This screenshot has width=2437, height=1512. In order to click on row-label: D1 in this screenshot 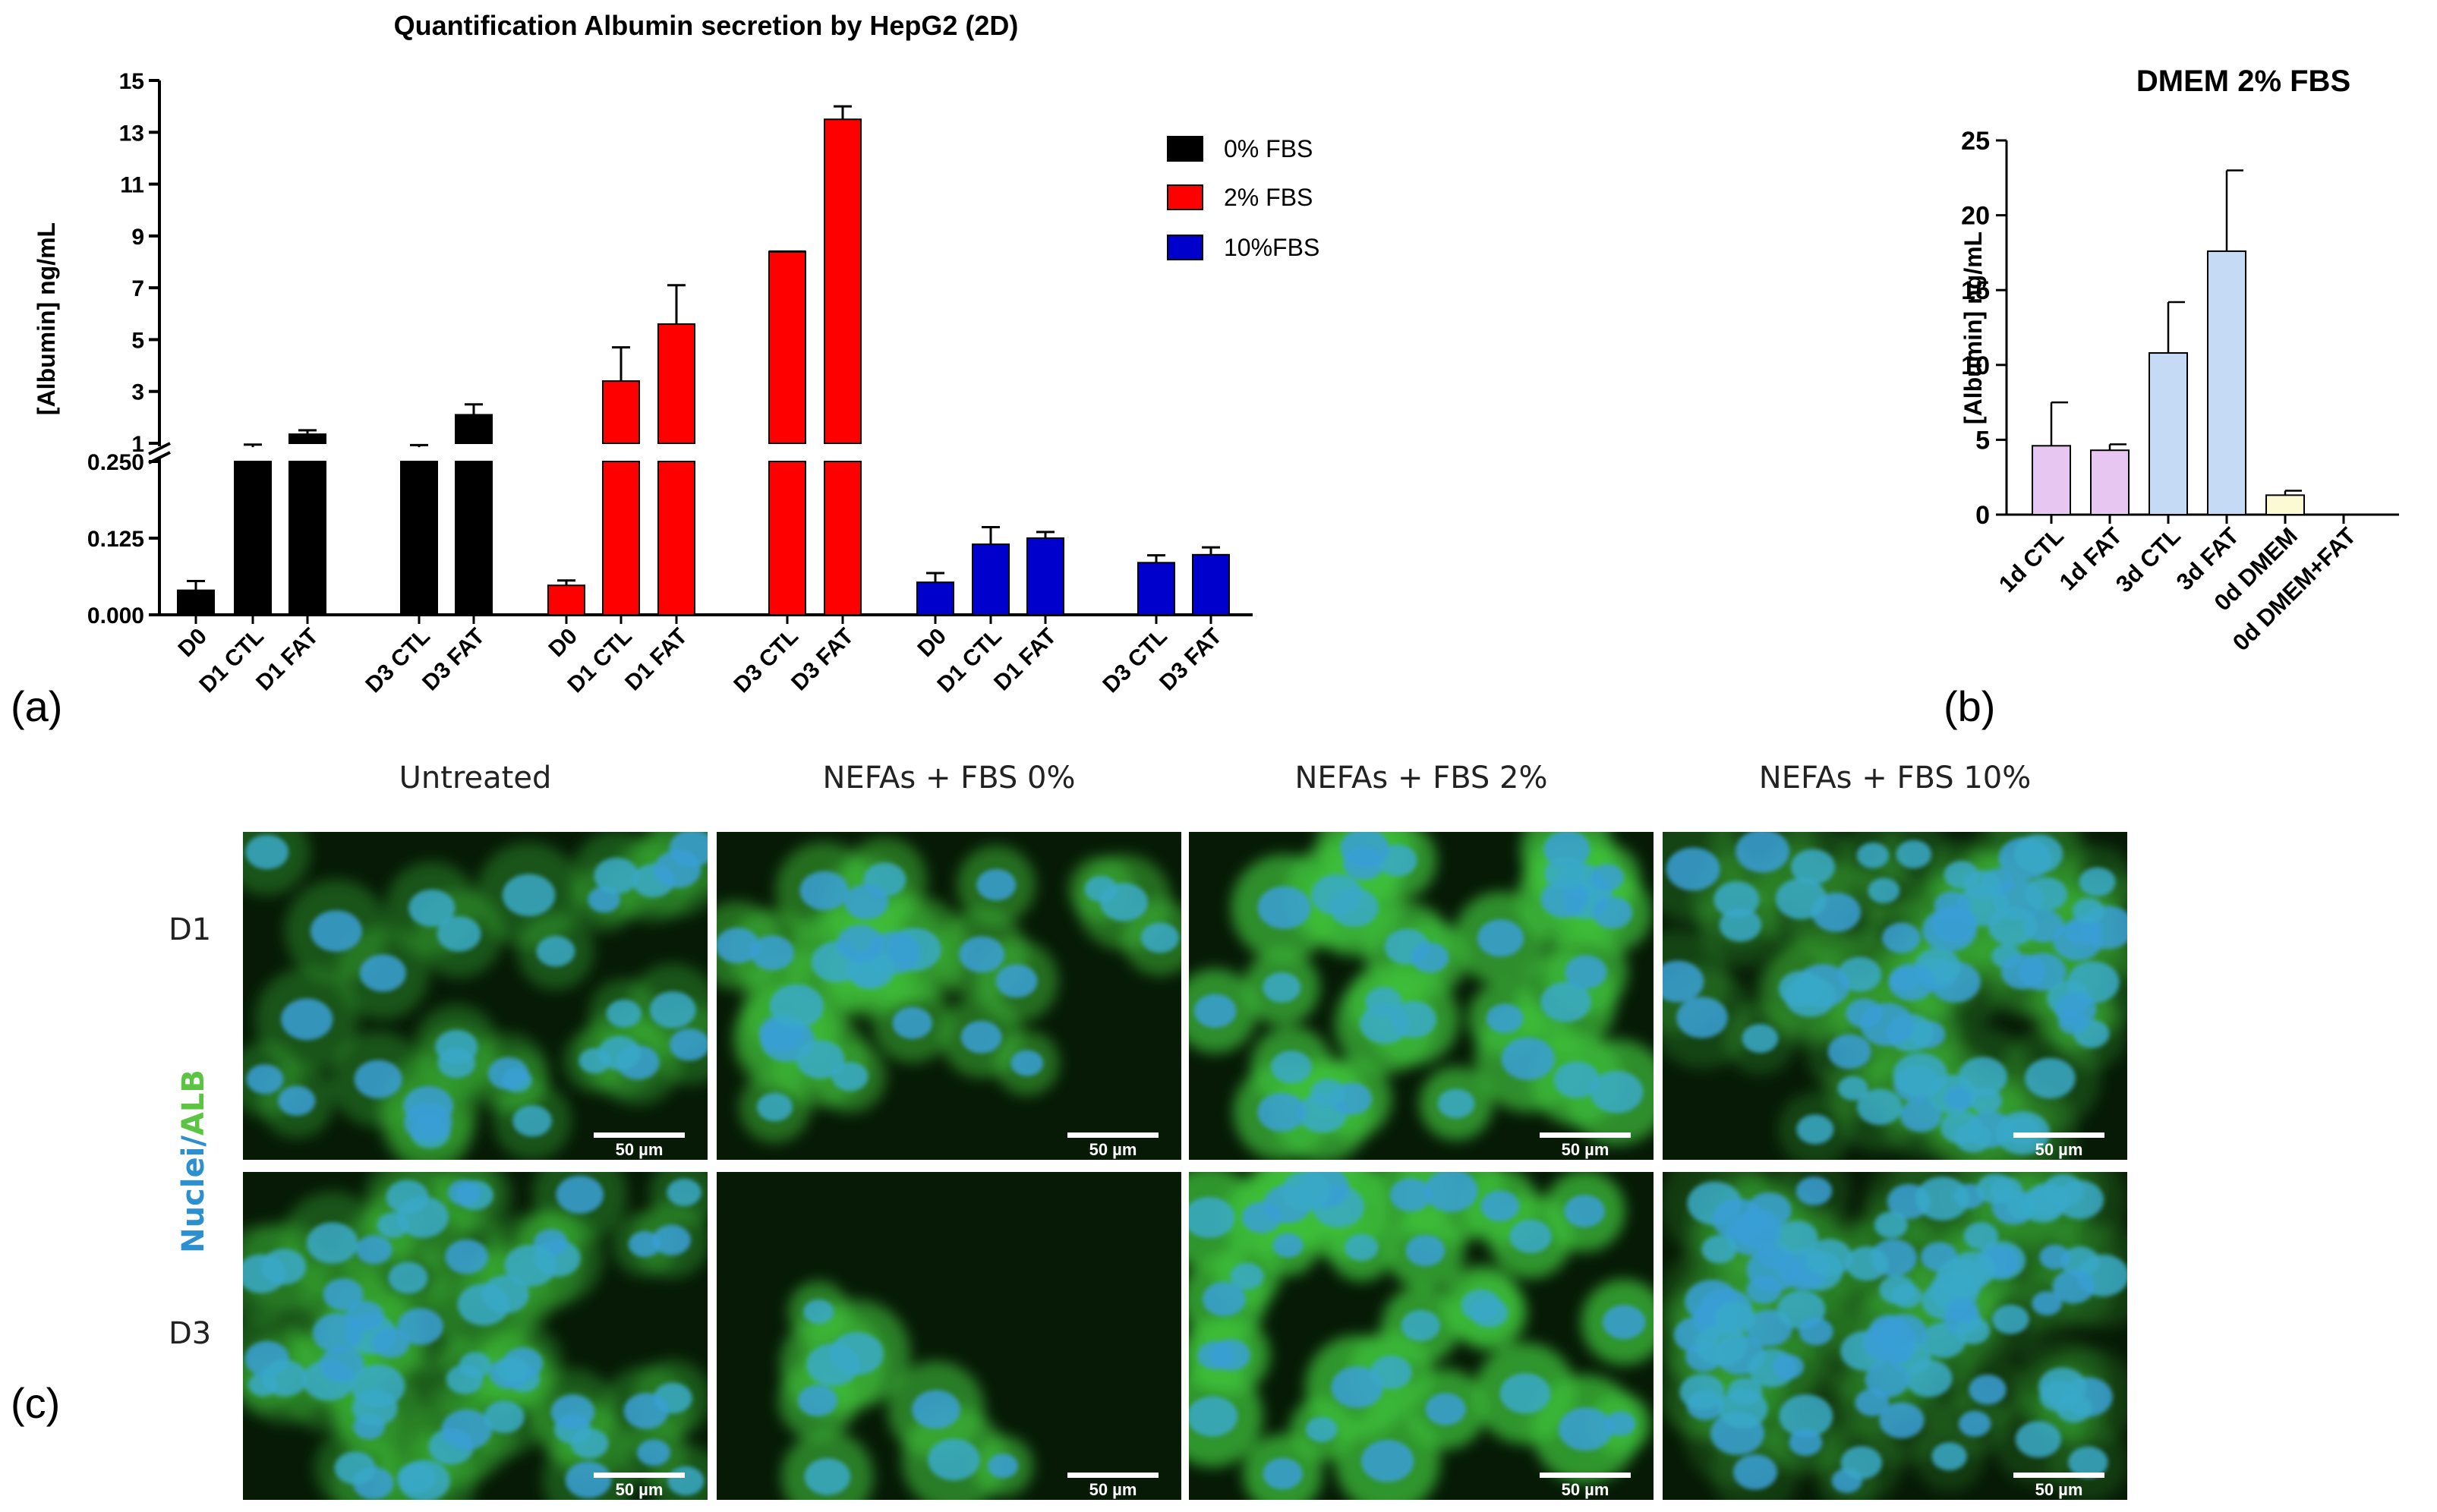, I will do `click(190, 929)`.